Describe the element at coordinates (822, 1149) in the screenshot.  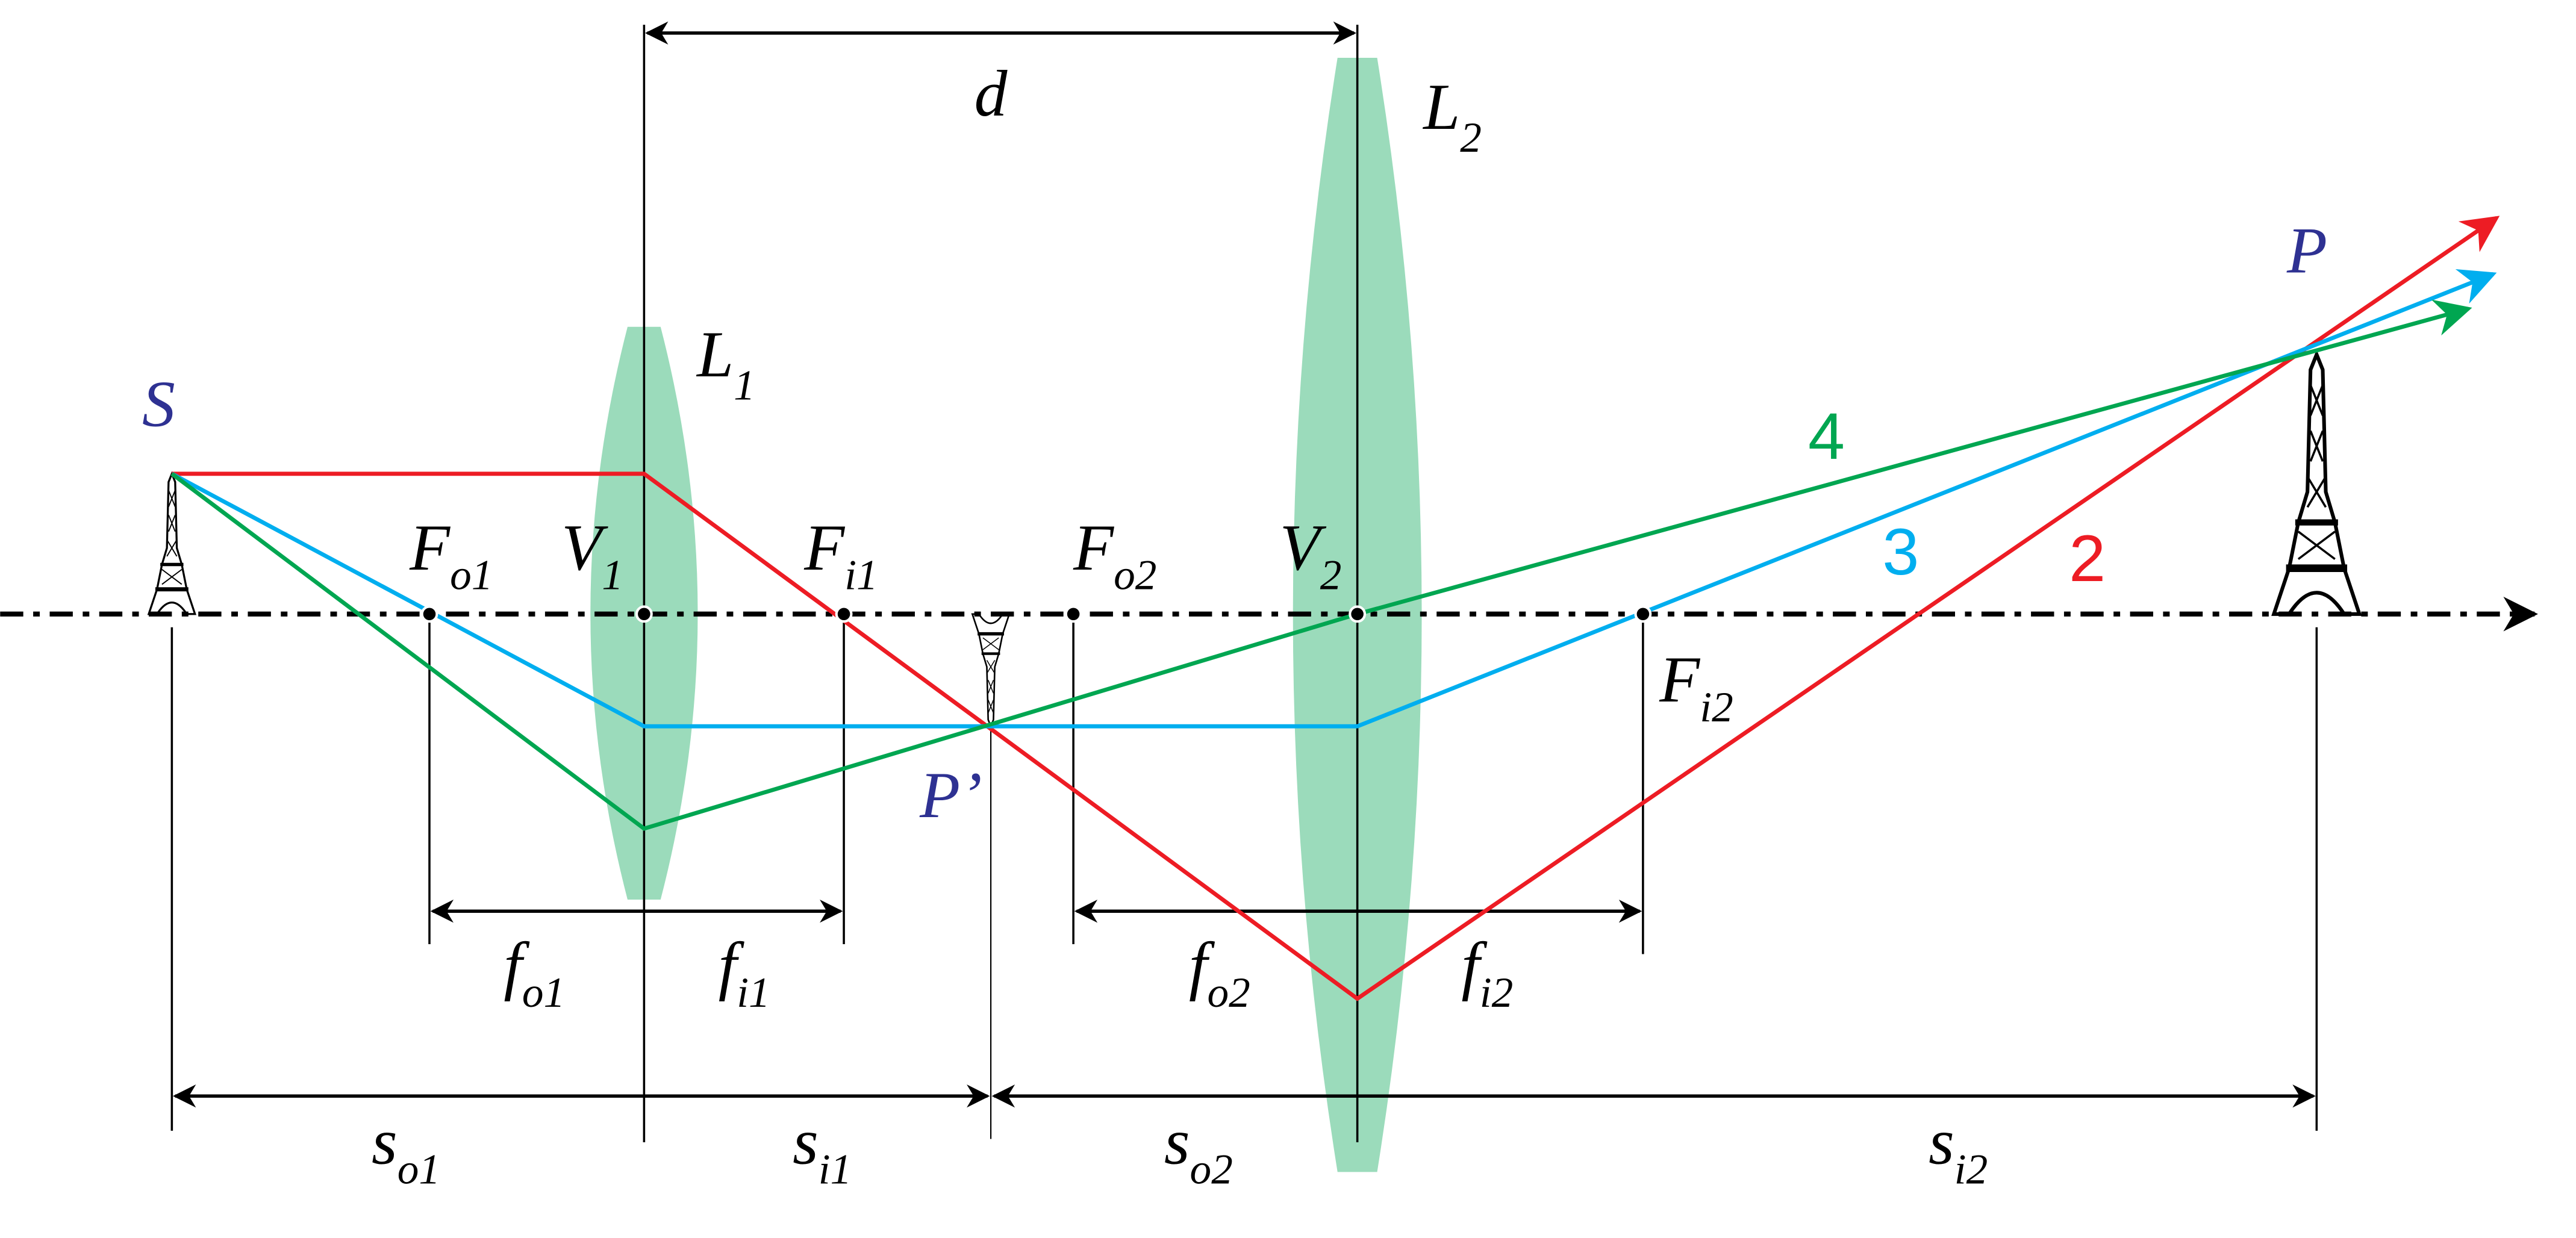
I see `label-si1: si1` at that location.